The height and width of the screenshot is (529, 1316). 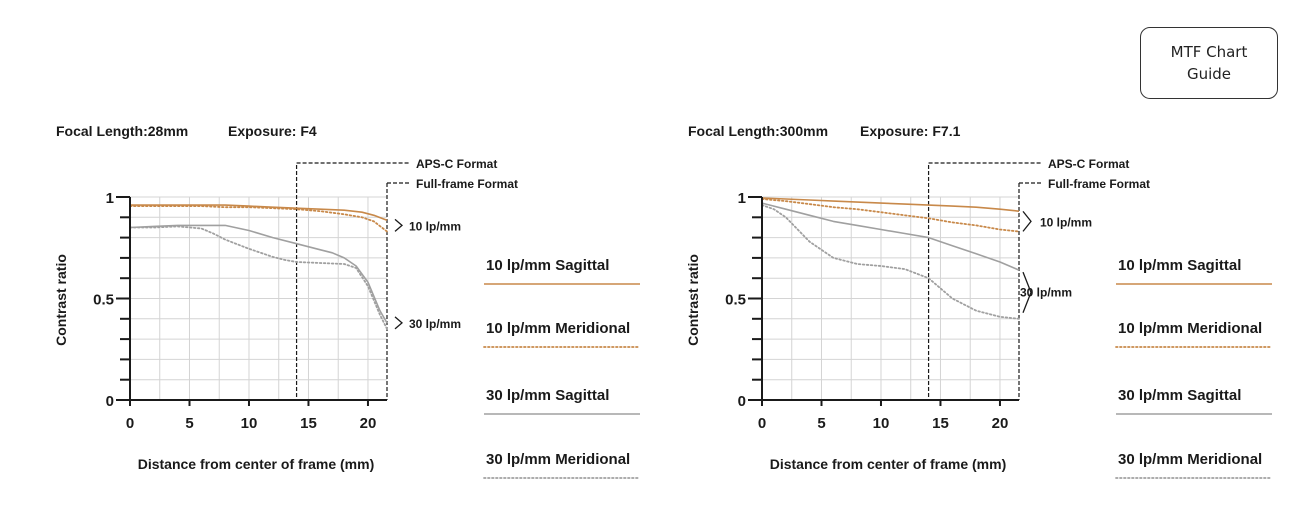 I want to click on focal-length-label: Focal Length:300mm, so click(x=758, y=131).